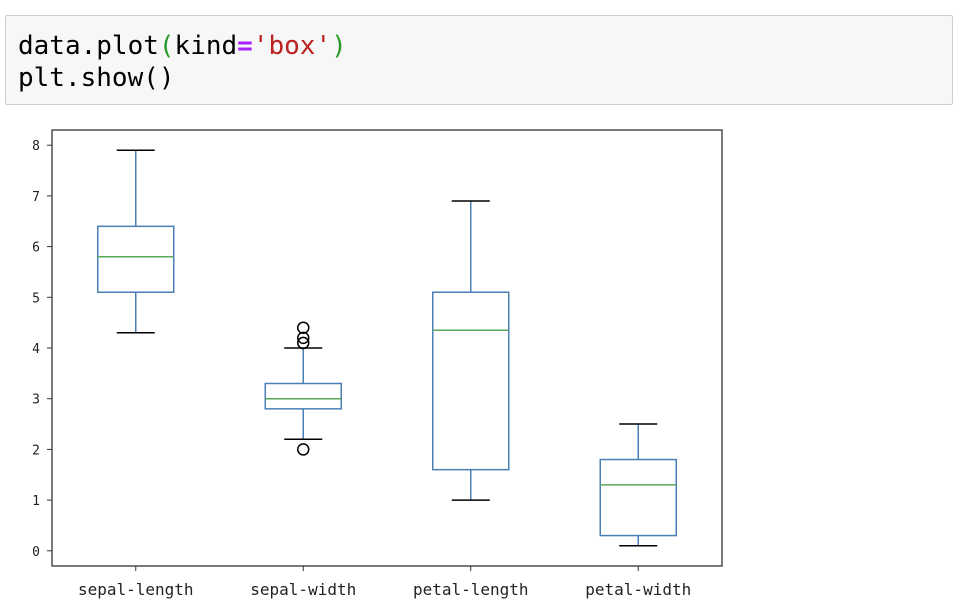 The image size is (960, 612). Describe the element at coordinates (36, 450) in the screenshot. I see `y-tick-label: 2` at that location.